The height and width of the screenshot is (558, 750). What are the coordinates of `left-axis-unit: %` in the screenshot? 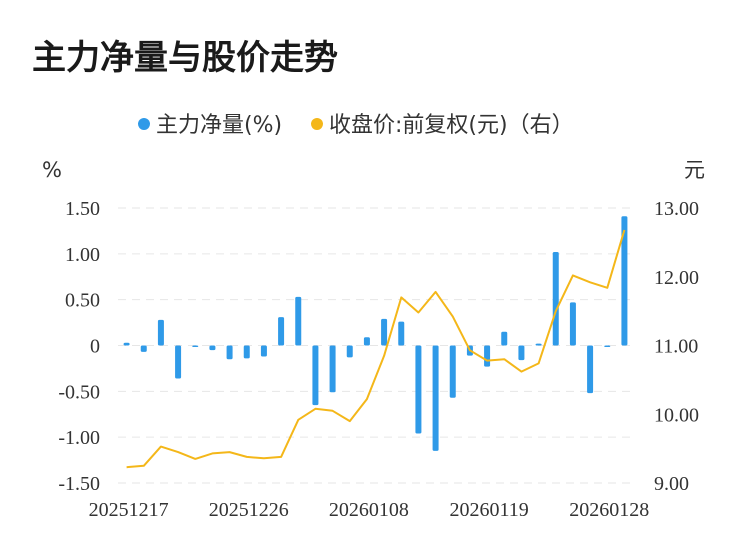 It's located at (52, 170).